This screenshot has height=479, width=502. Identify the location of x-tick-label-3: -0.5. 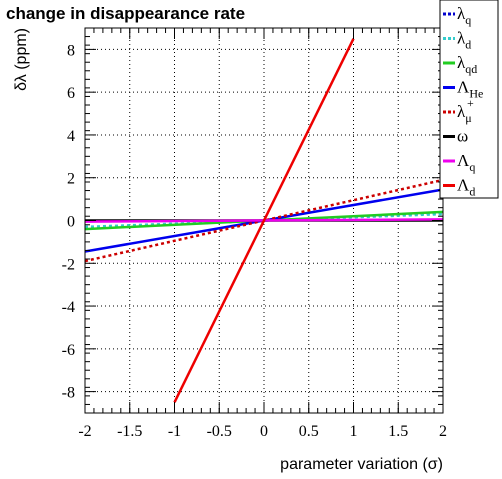
(219, 431).